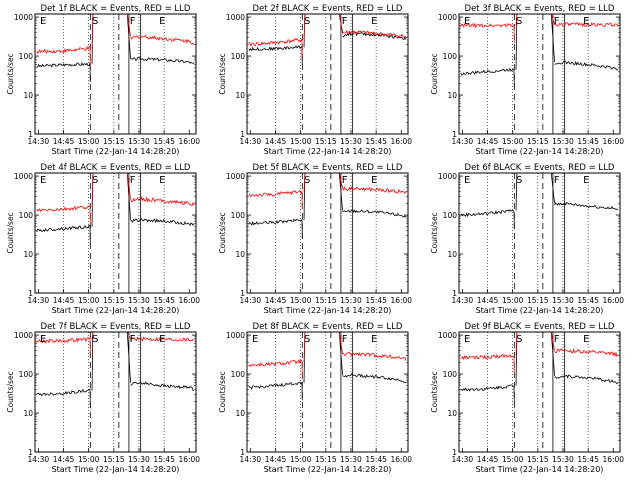  I want to click on panel-title: Det 5f BLACK = Events, RED = LLD, so click(328, 168).